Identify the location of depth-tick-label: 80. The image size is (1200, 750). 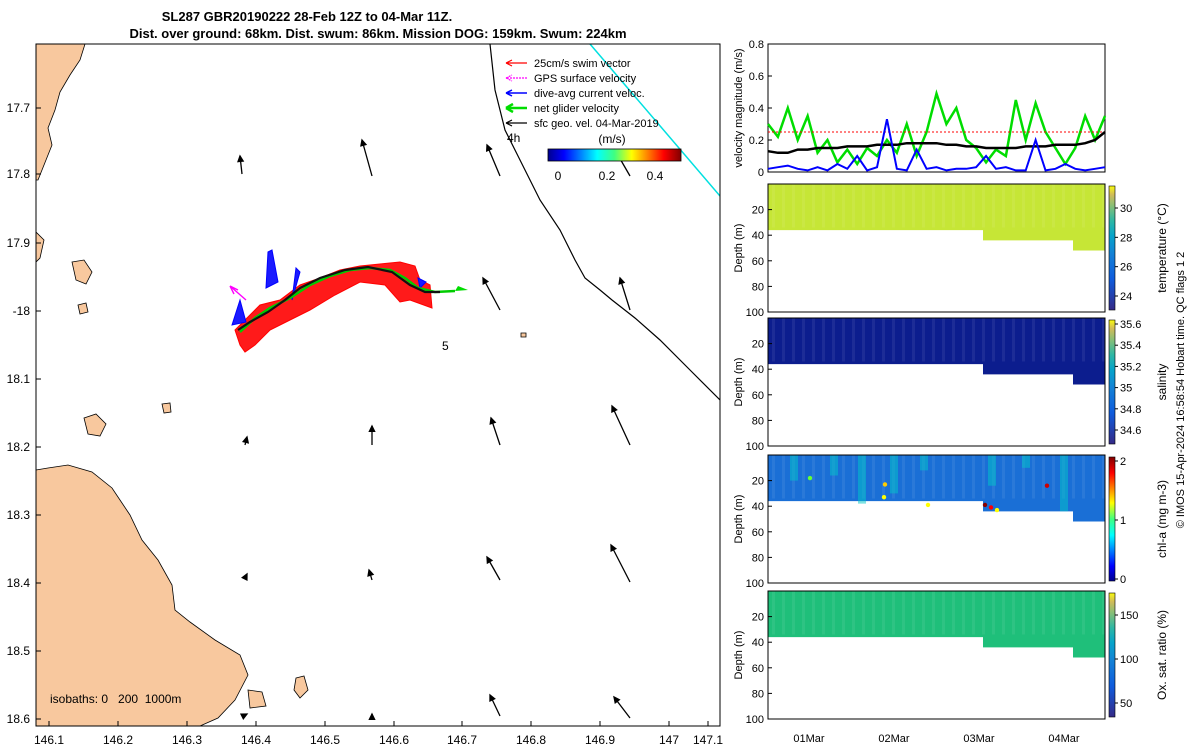
(758, 287).